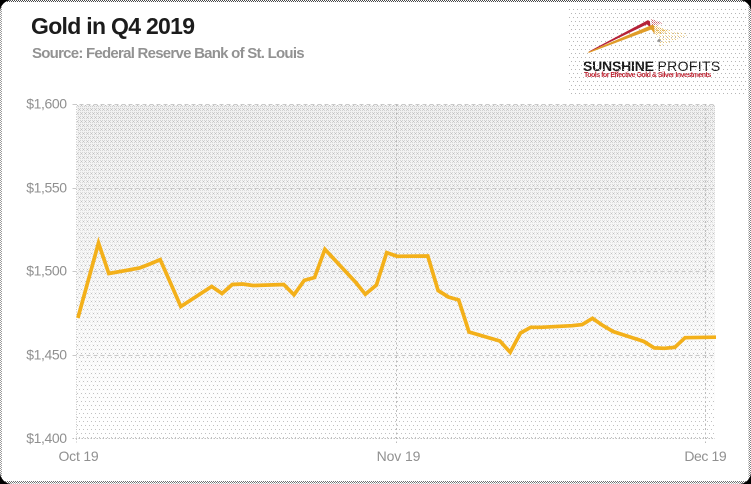  I want to click on svg-text: $1,600, so click(46, 104).